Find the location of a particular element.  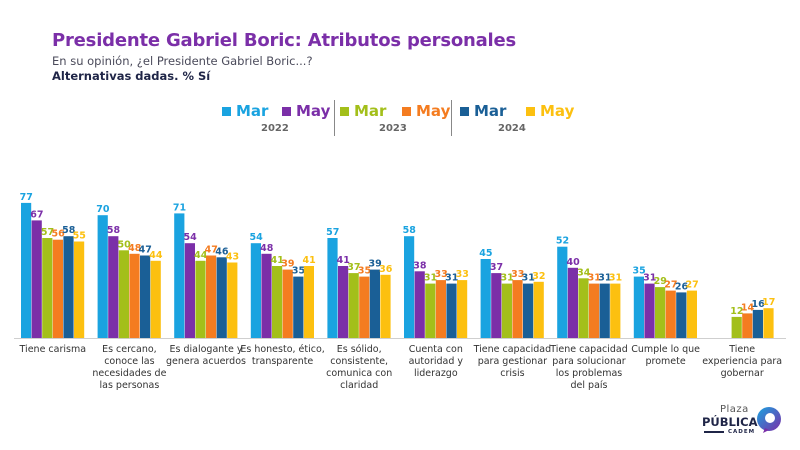

category-label-line: Tiene is located at coordinates (742, 349).